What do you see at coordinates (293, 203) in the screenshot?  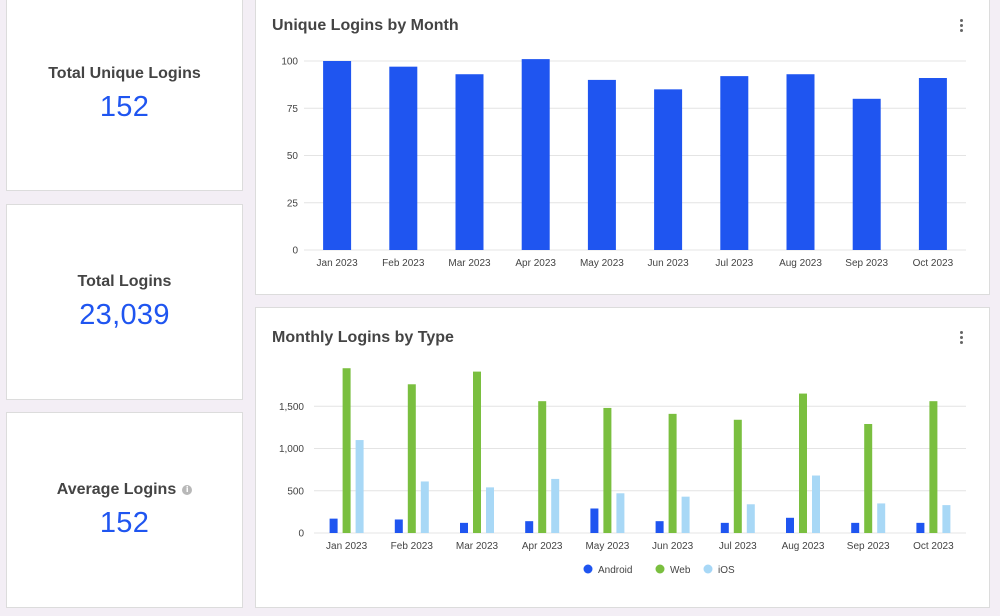 I see `y-tick-label: 25` at bounding box center [293, 203].